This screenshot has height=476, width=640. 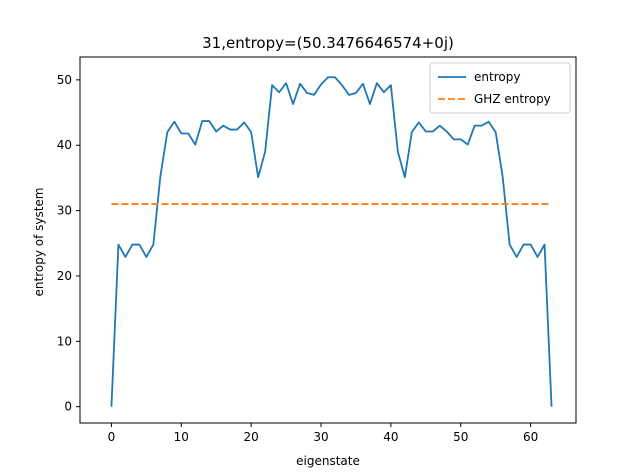 What do you see at coordinates (68, 407) in the screenshot?
I see `y-tick-label: 0` at bounding box center [68, 407].